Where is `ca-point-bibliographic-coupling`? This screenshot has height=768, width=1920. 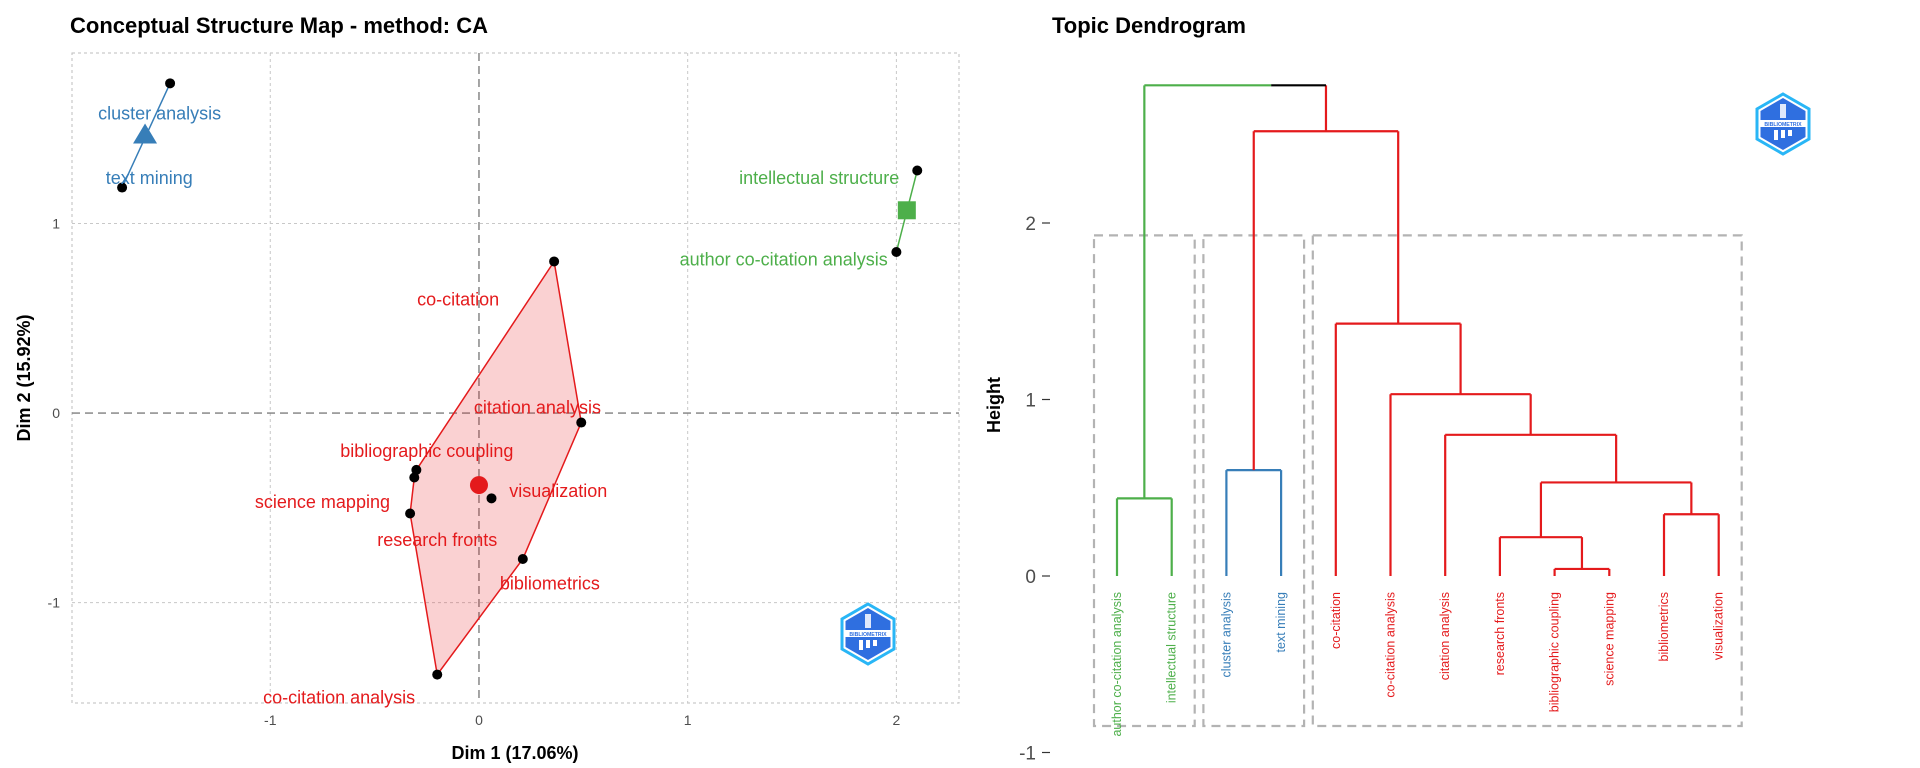 ca-point-bibliographic-coupling is located at coordinates (416, 469).